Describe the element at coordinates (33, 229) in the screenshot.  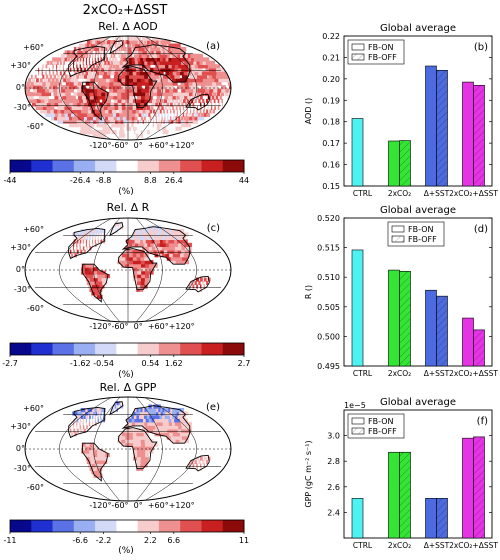
I see `lat-label: +60°` at that location.